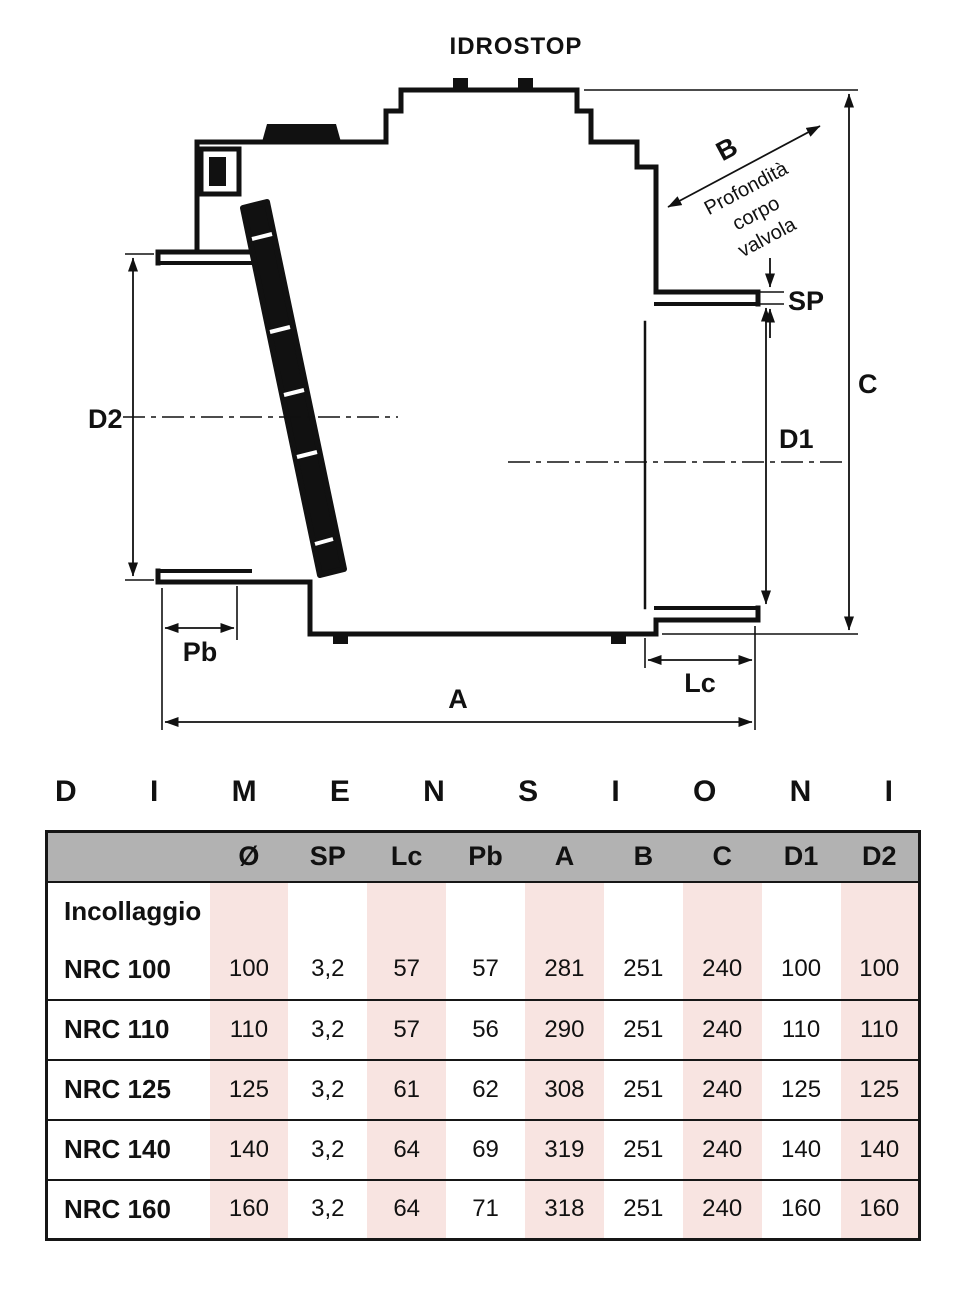 Image resolution: width=967 pixels, height=1300 pixels. What do you see at coordinates (564, 857) in the screenshot?
I see `header-a: A` at bounding box center [564, 857].